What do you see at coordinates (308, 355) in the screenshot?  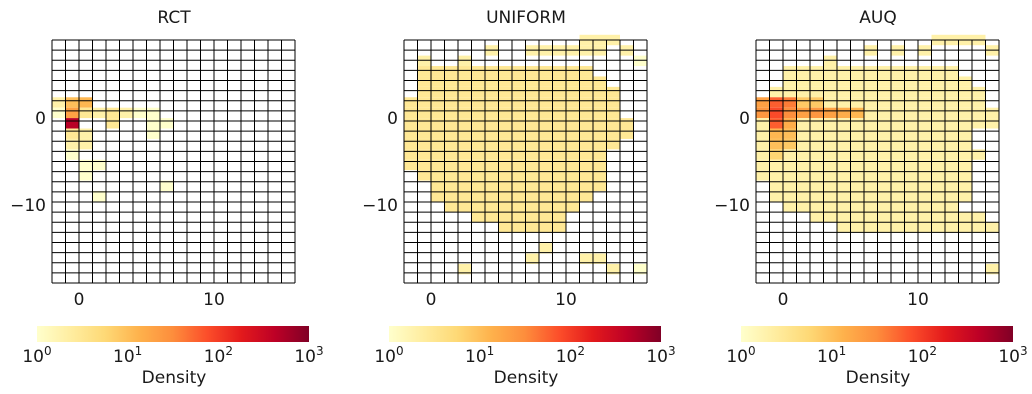 I see `colorbar-tick-label: 10³` at bounding box center [308, 355].